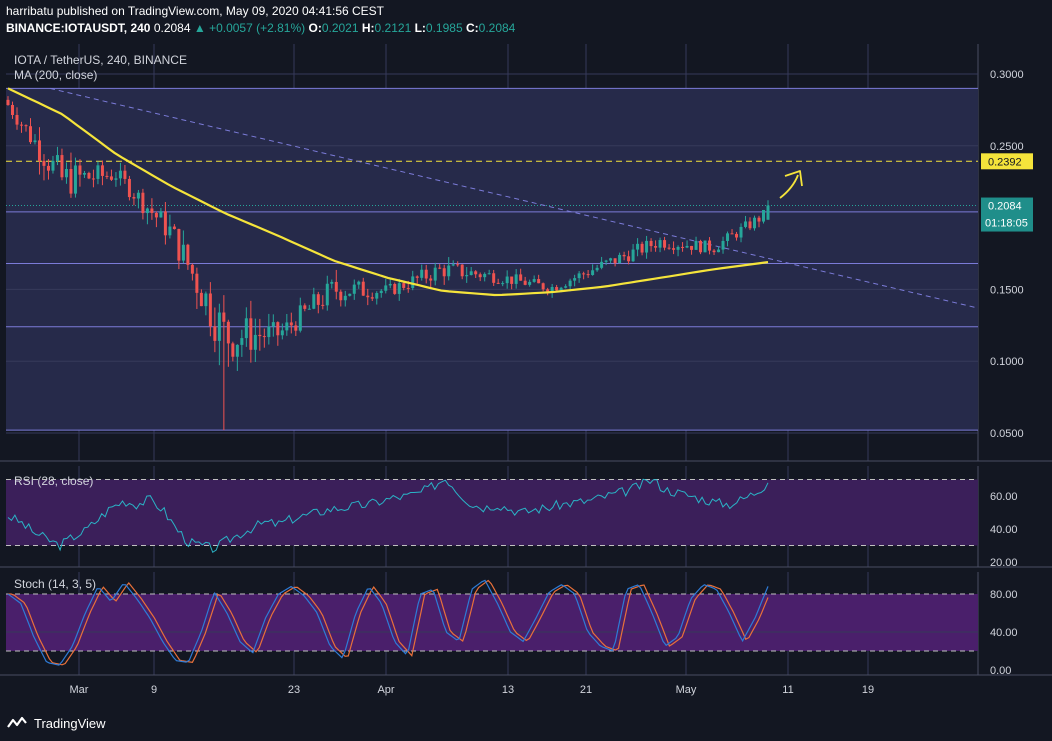 This screenshot has width=1052, height=741. What do you see at coordinates (154, 690) in the screenshot?
I see `time-tick-label: 9` at bounding box center [154, 690].